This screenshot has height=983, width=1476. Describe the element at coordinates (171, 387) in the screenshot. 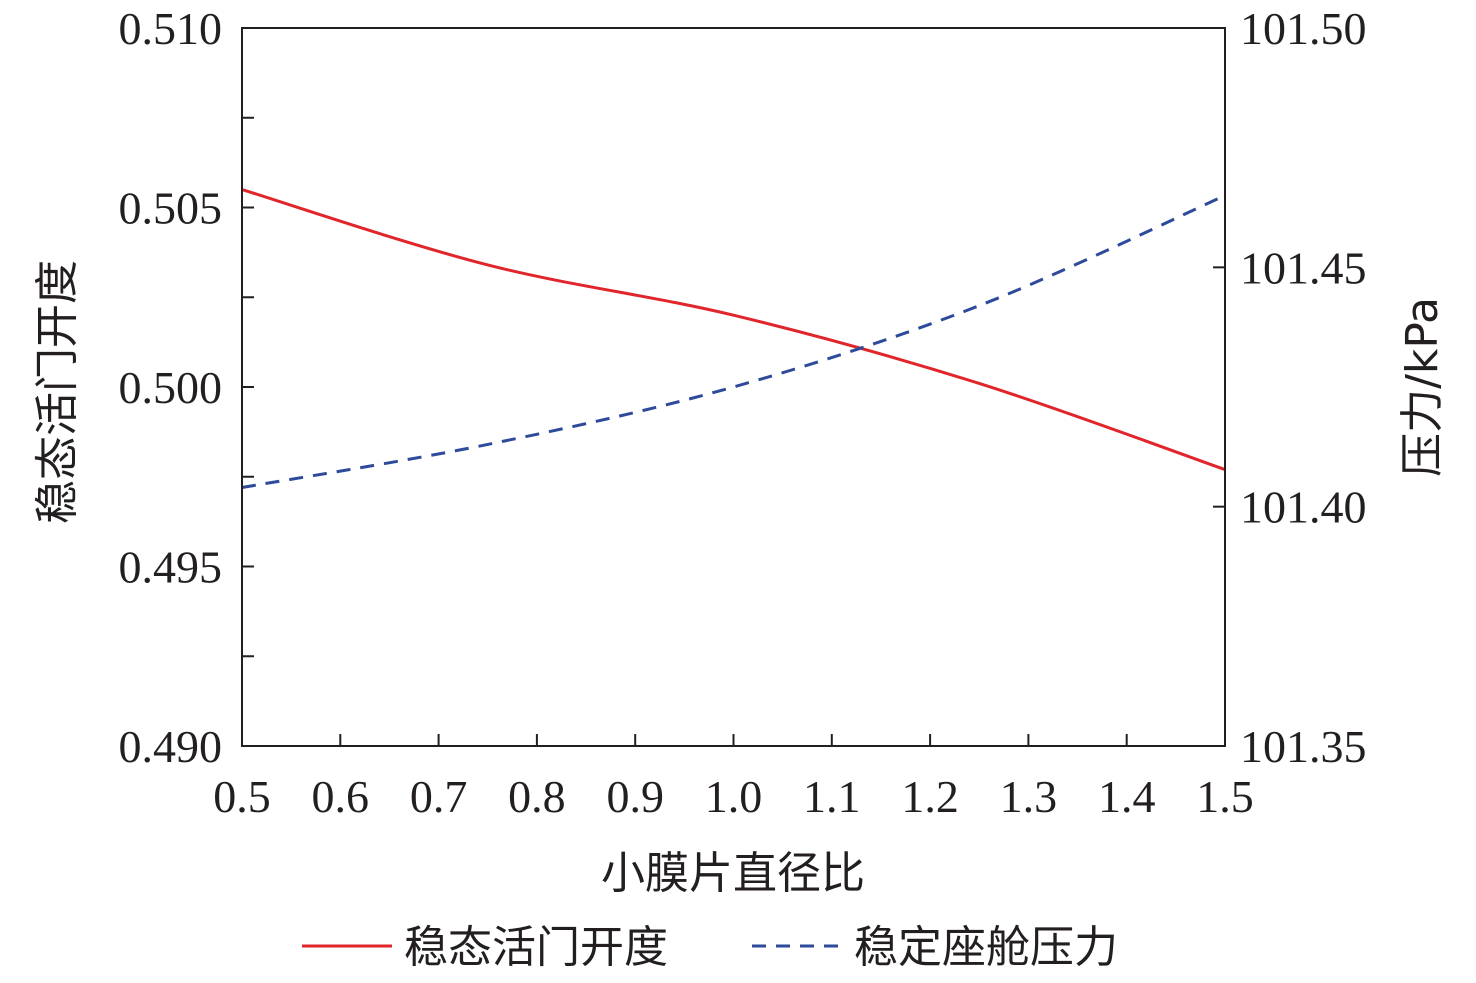

I see `y-tick-label: 0.500` at that location.